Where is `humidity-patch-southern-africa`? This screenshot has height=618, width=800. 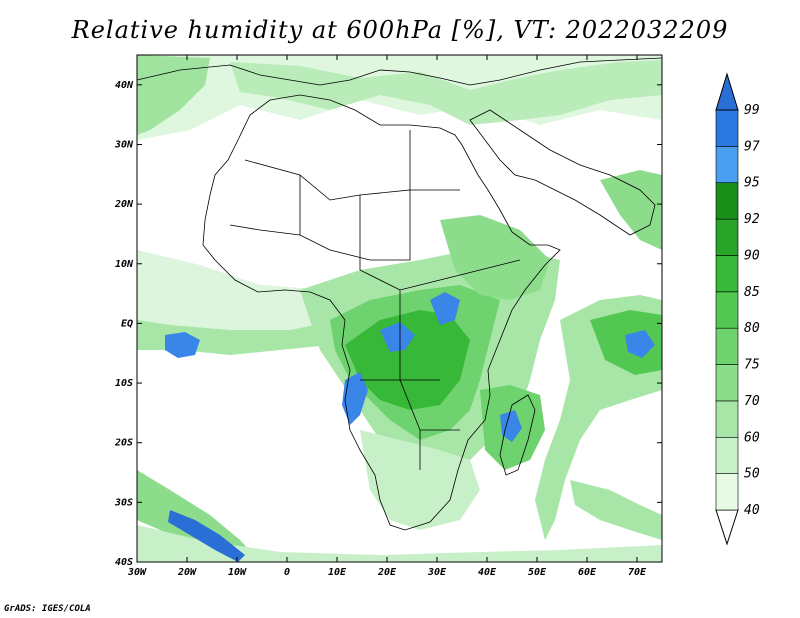 humidity-patch-southern-africa is located at coordinates (420, 480).